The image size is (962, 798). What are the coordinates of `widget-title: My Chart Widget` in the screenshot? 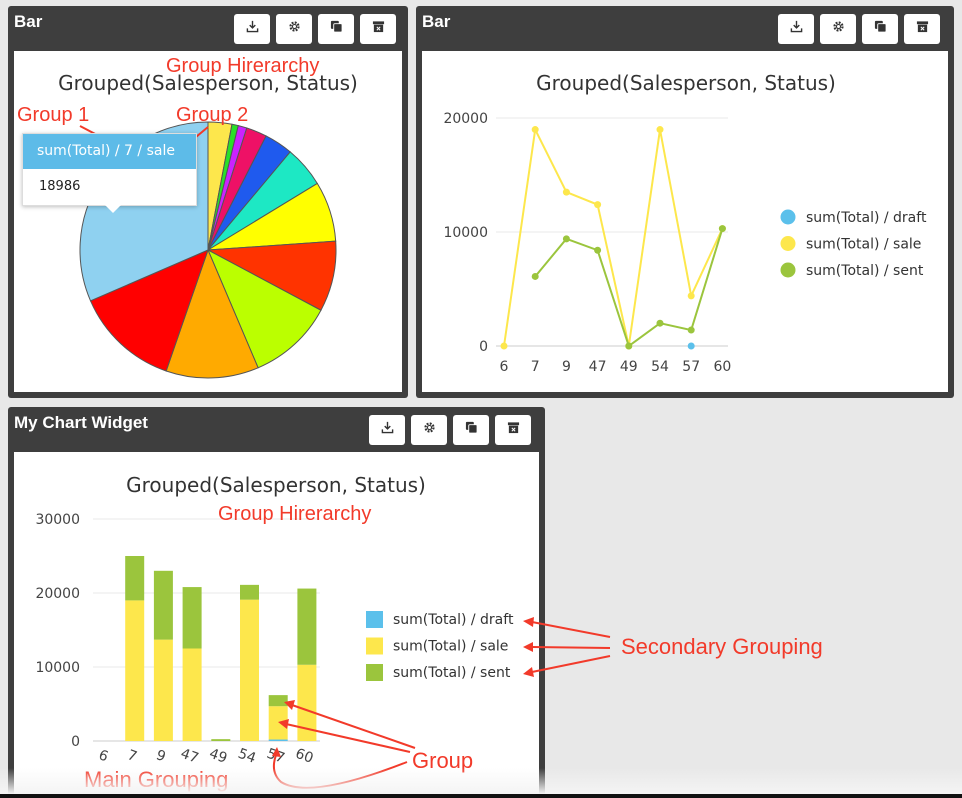 It's located at (81, 422).